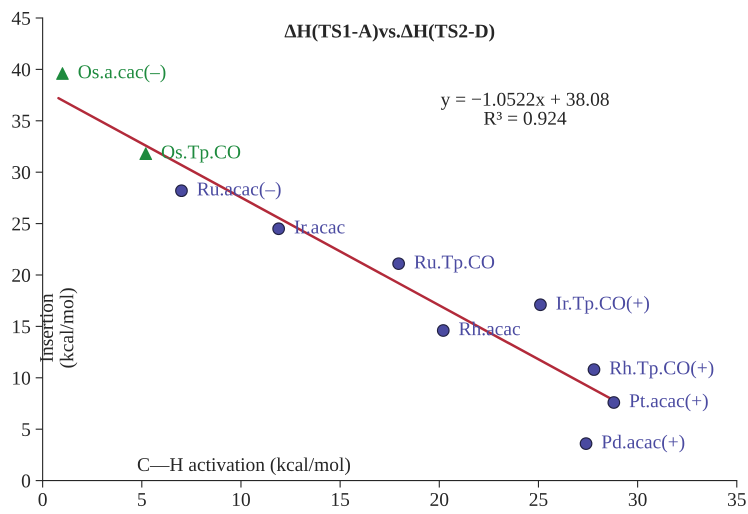 This screenshot has height=514, width=748. Describe the element at coordinates (42, 499) in the screenshot. I see `x-tick-label: 0` at that location.